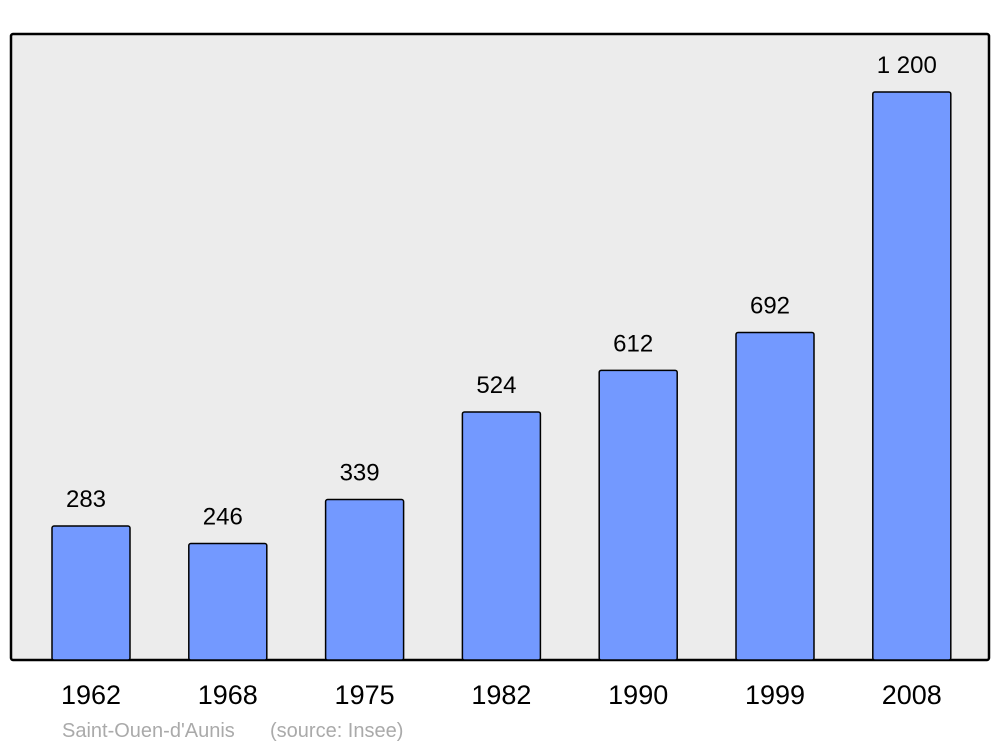 The width and height of the screenshot is (1000, 747). What do you see at coordinates (228, 695) in the screenshot?
I see `x-tick-label: 1968` at bounding box center [228, 695].